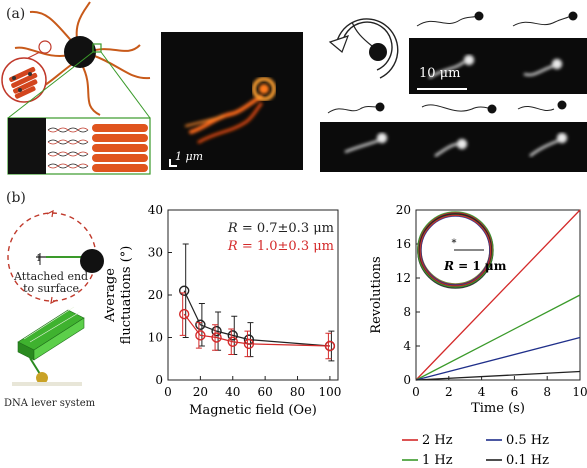 The height and width of the screenshot is (468, 587). Describe the element at coordinates (482, 392) in the screenshot. I see `x-tick-label: 4` at that location.